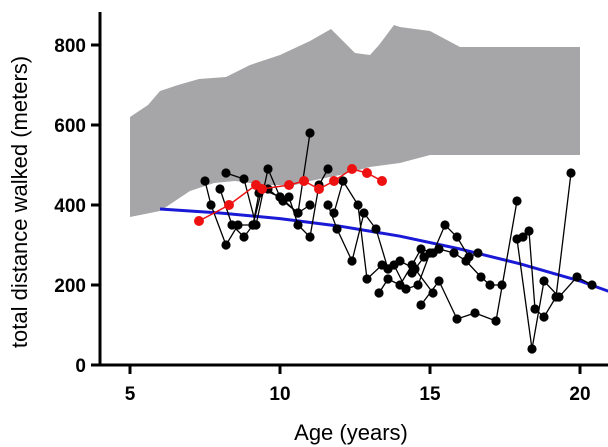 The image size is (608, 447). I want to click on trend-line-layer, so click(383, 250).